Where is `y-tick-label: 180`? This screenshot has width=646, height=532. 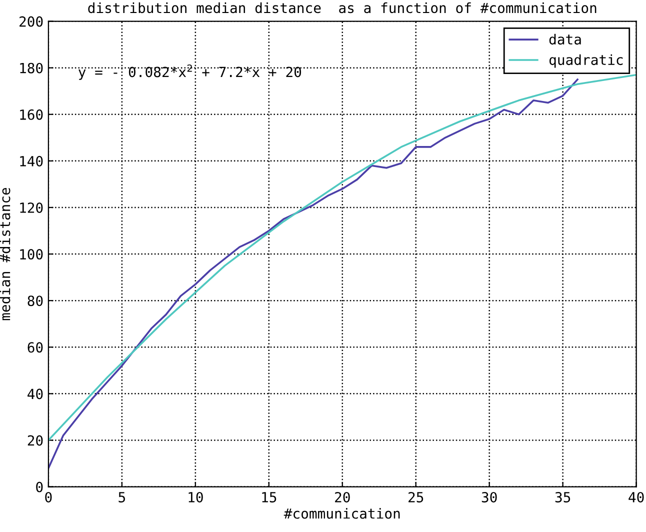
y-tick-label: 180 is located at coordinates (31, 68).